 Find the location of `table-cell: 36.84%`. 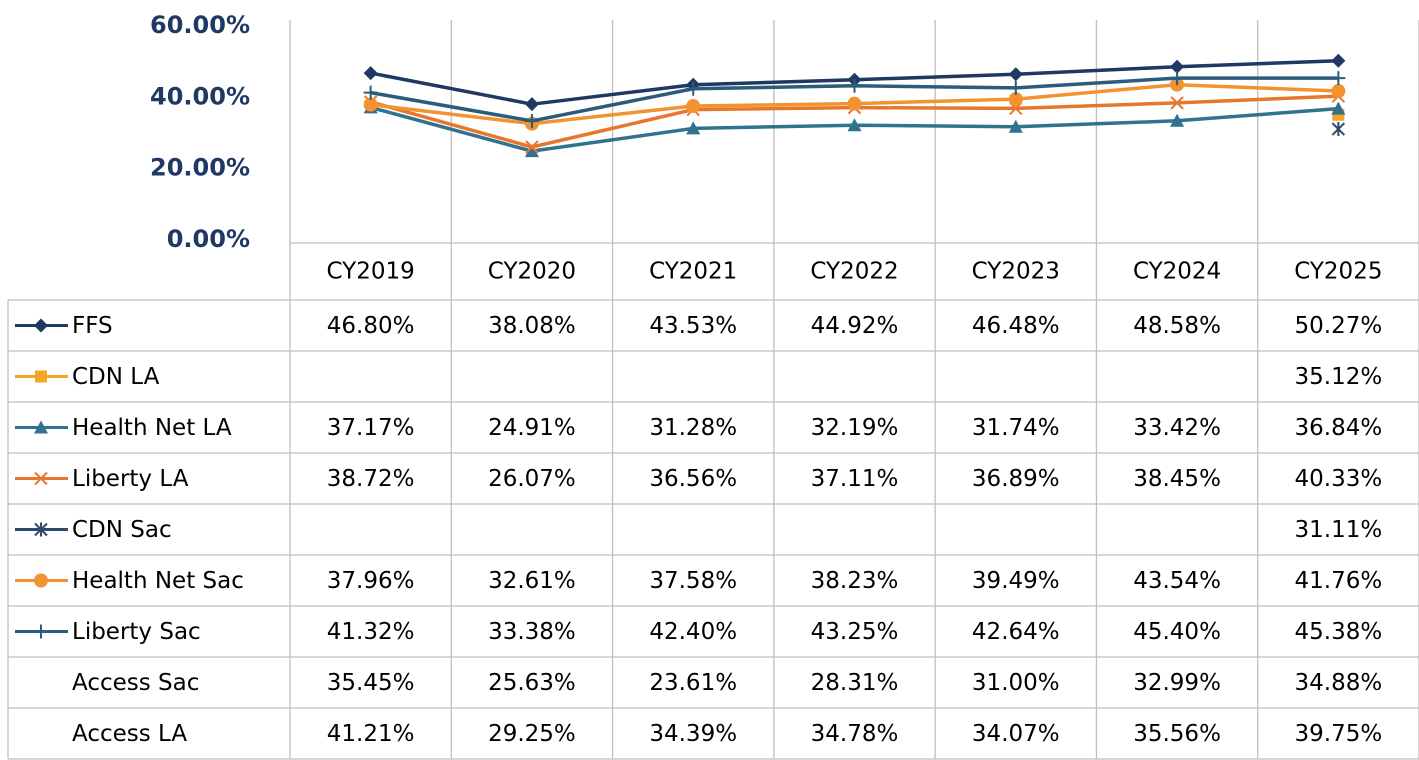

table-cell: 36.84% is located at coordinates (1339, 428).